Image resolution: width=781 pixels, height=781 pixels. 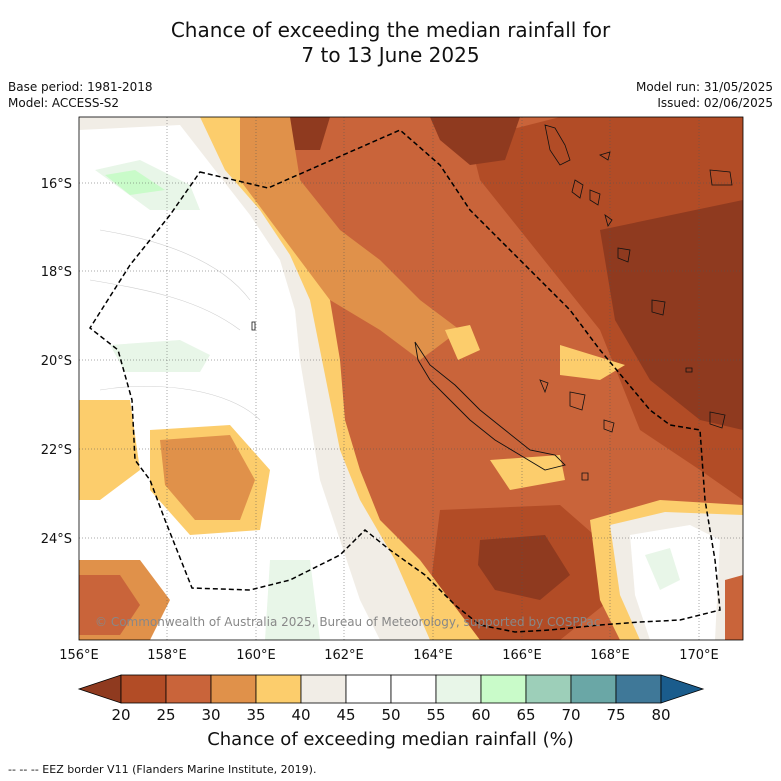 I want to click on field-60-65-nw, so click(x=135, y=182).